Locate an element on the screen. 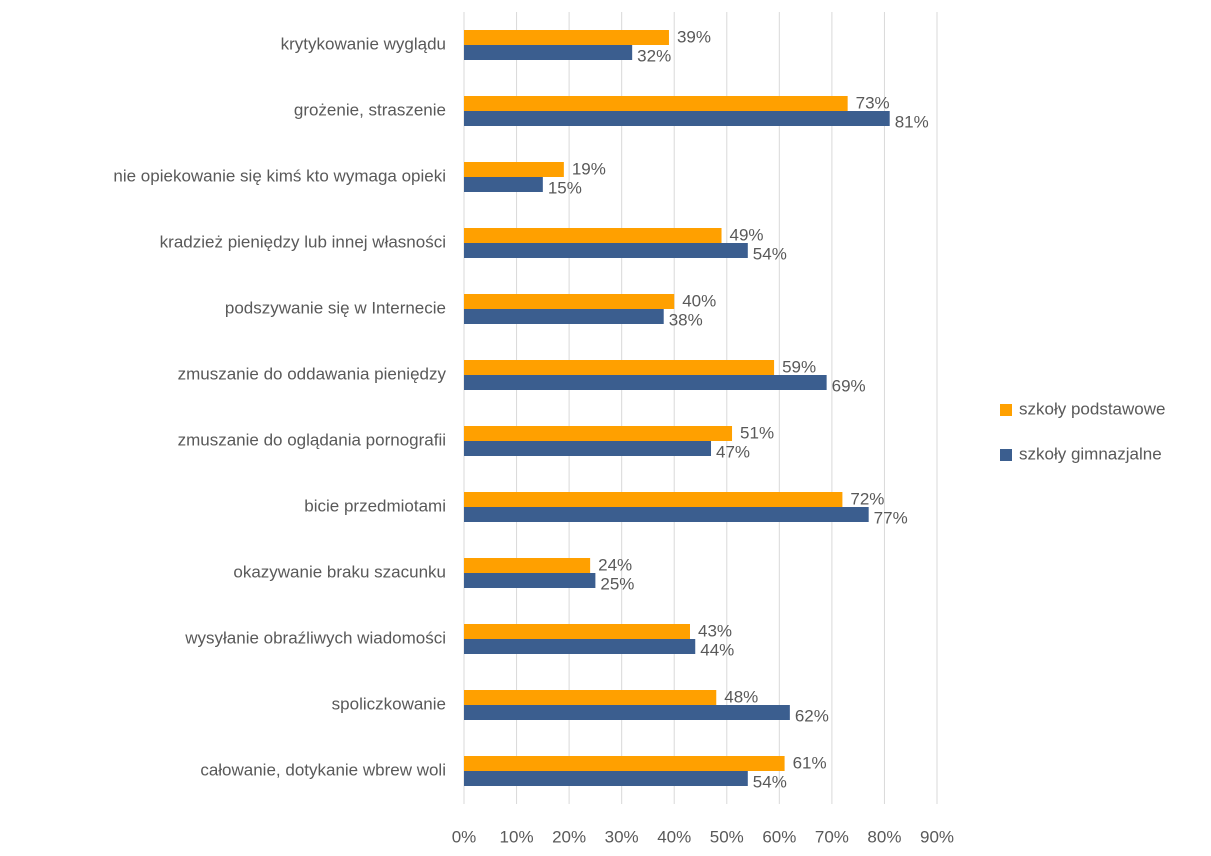 The height and width of the screenshot is (856, 1211). data-label: 61% is located at coordinates (810, 762).